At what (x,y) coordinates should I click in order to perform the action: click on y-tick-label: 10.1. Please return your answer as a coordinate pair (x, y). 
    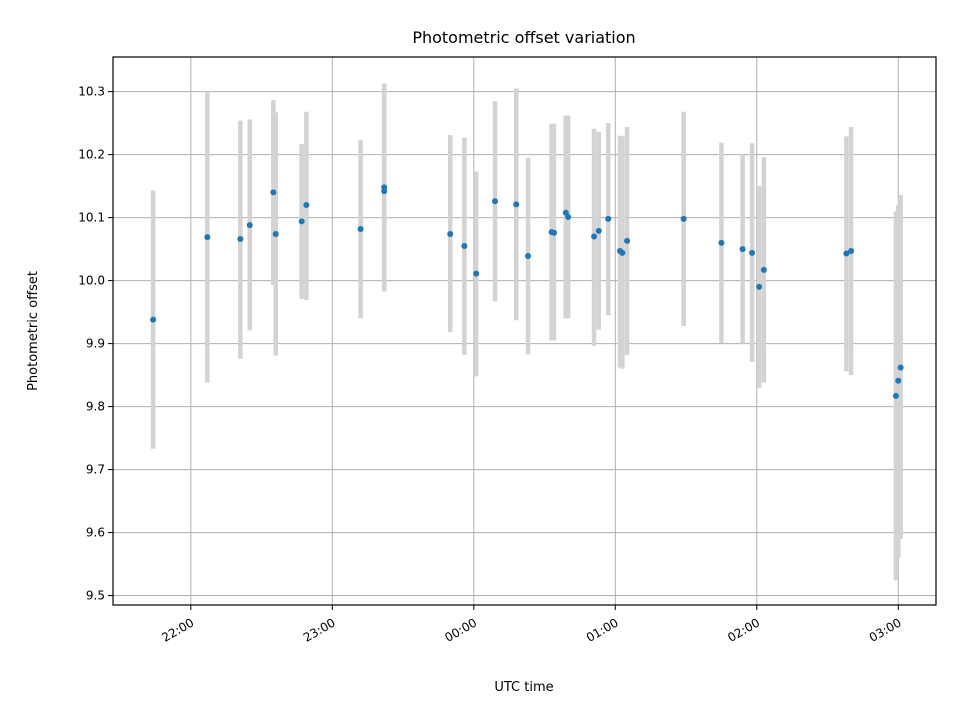
    Looking at the image, I should click on (91, 218).